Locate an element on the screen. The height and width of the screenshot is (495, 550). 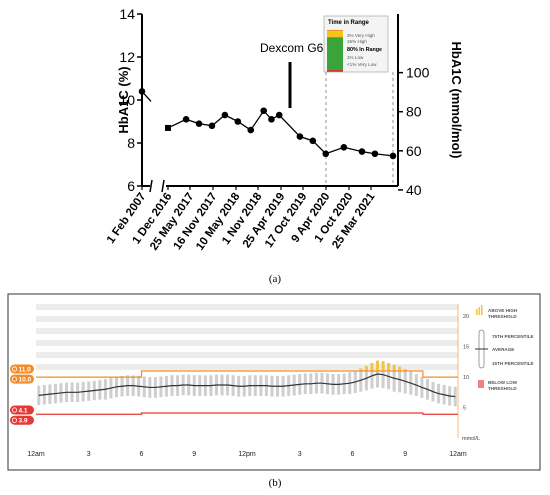
threshold-badge-label: 10.0 is located at coordinates (25, 379).